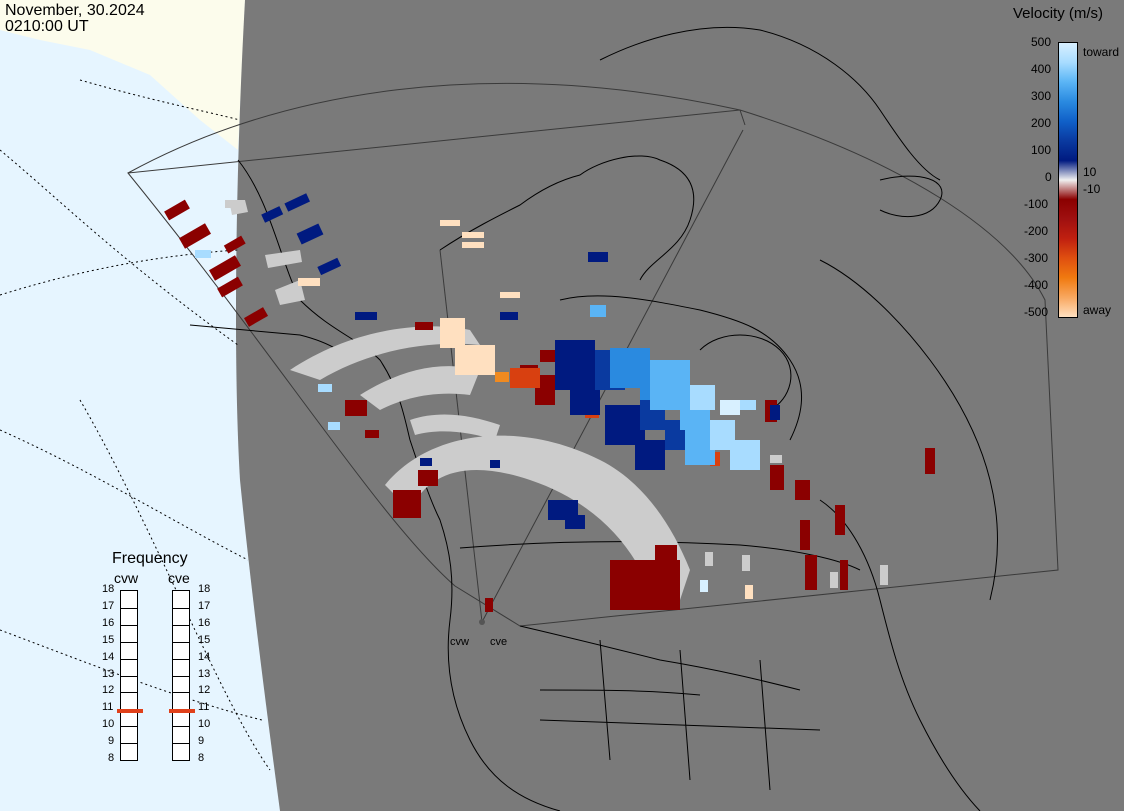 The height and width of the screenshot is (811, 1124). What do you see at coordinates (182, 711) in the screenshot?
I see `frequency-marker-cve` at bounding box center [182, 711].